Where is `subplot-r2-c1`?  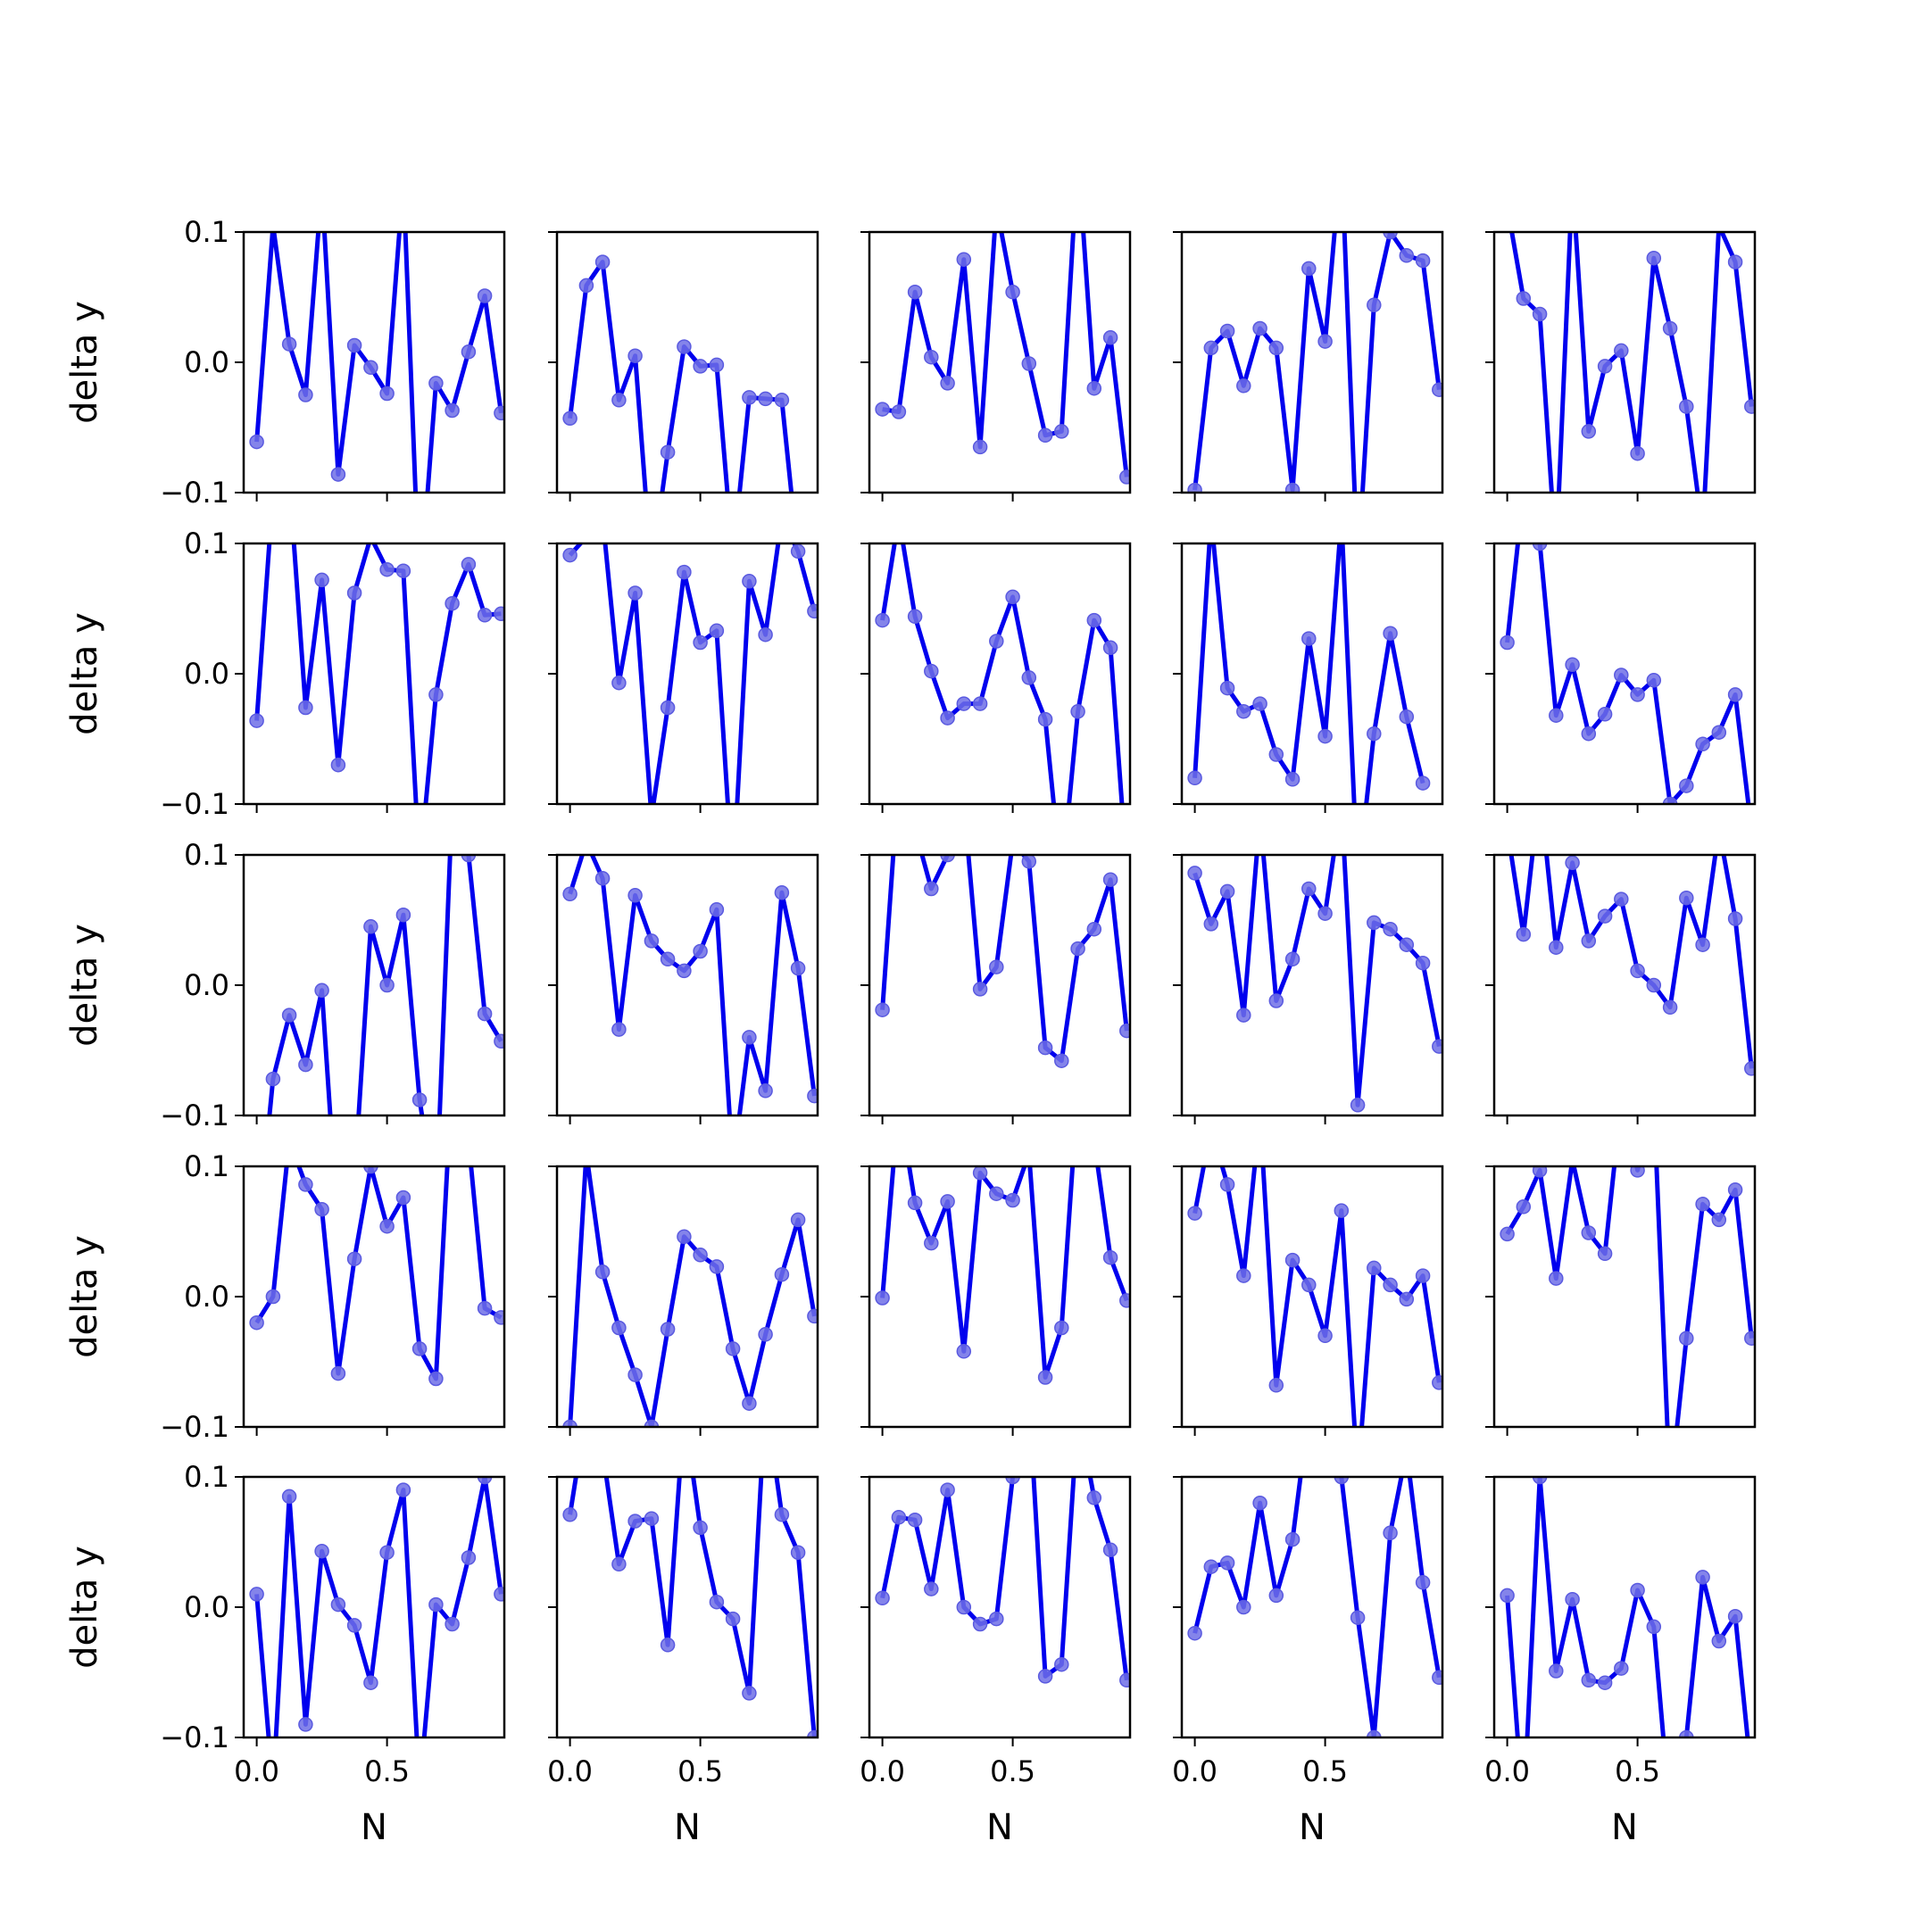 subplot-r2-c1 is located at coordinates (683, 988).